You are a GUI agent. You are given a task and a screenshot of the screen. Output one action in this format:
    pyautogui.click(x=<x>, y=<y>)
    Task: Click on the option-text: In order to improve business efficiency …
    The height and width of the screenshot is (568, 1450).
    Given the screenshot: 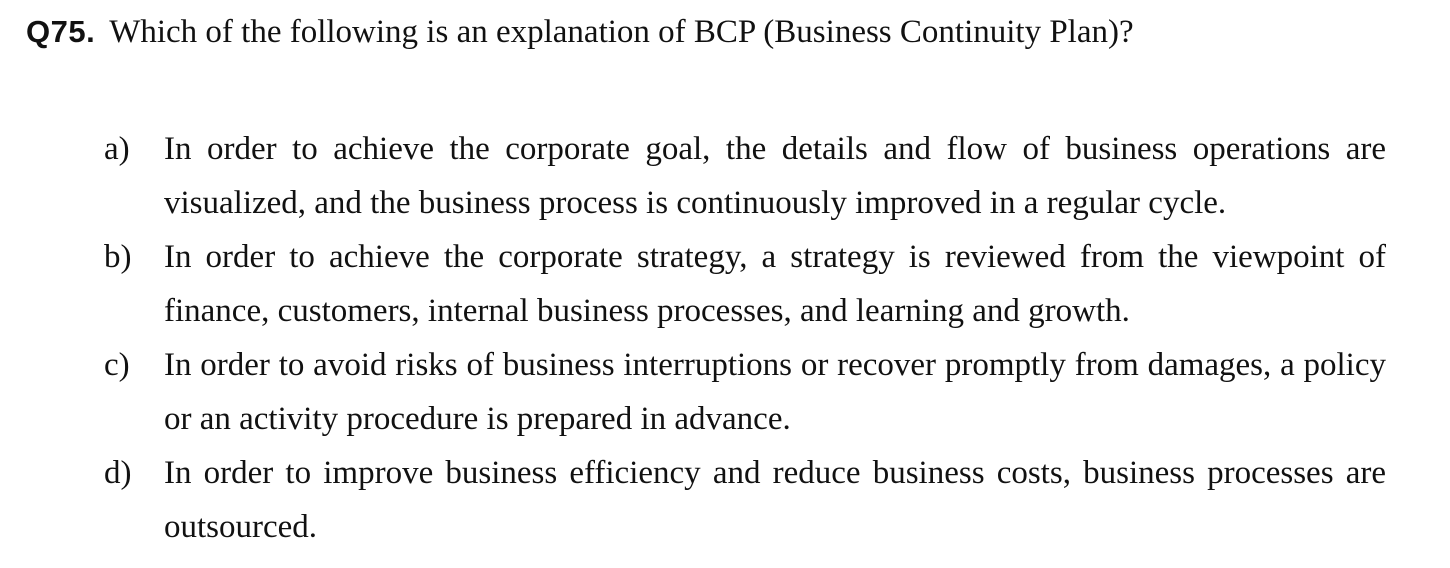 What is the action you would take?
    pyautogui.click(x=775, y=500)
    